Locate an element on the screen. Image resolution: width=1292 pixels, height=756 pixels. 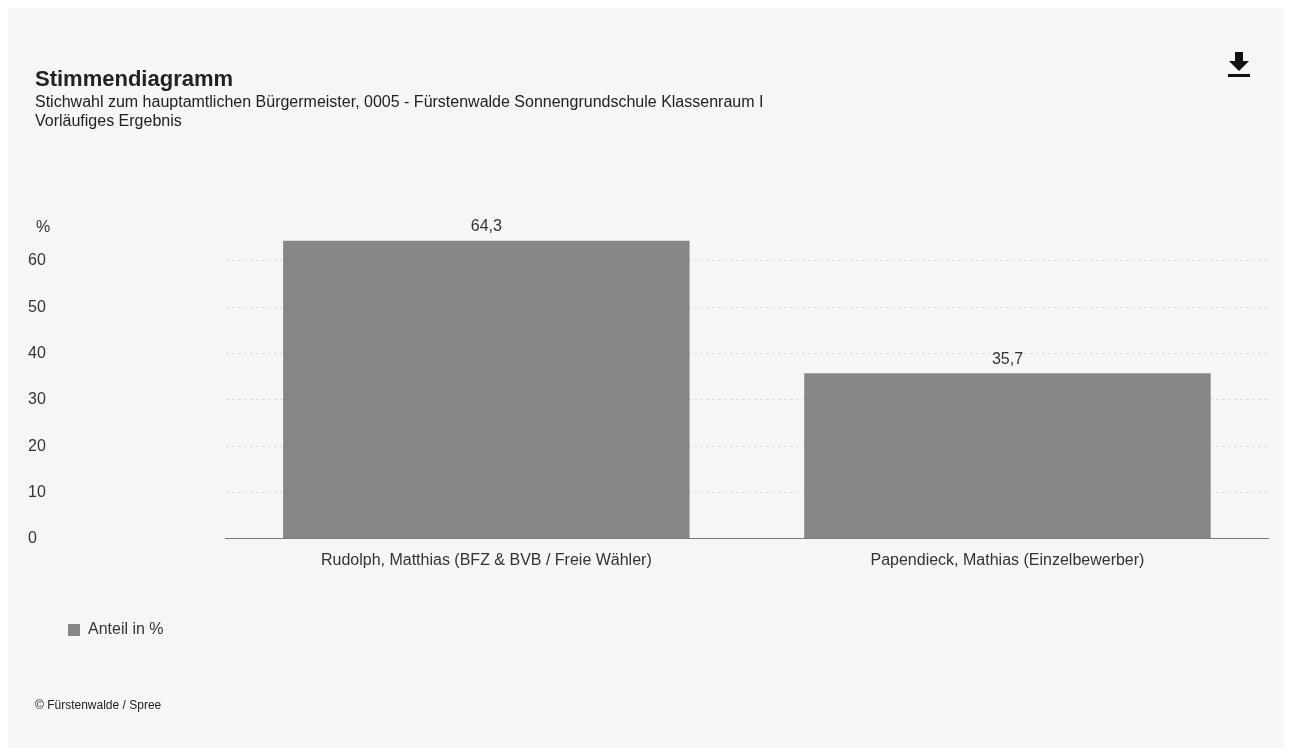
chart-title: Stimmendiagramm is located at coordinates (135, 79).